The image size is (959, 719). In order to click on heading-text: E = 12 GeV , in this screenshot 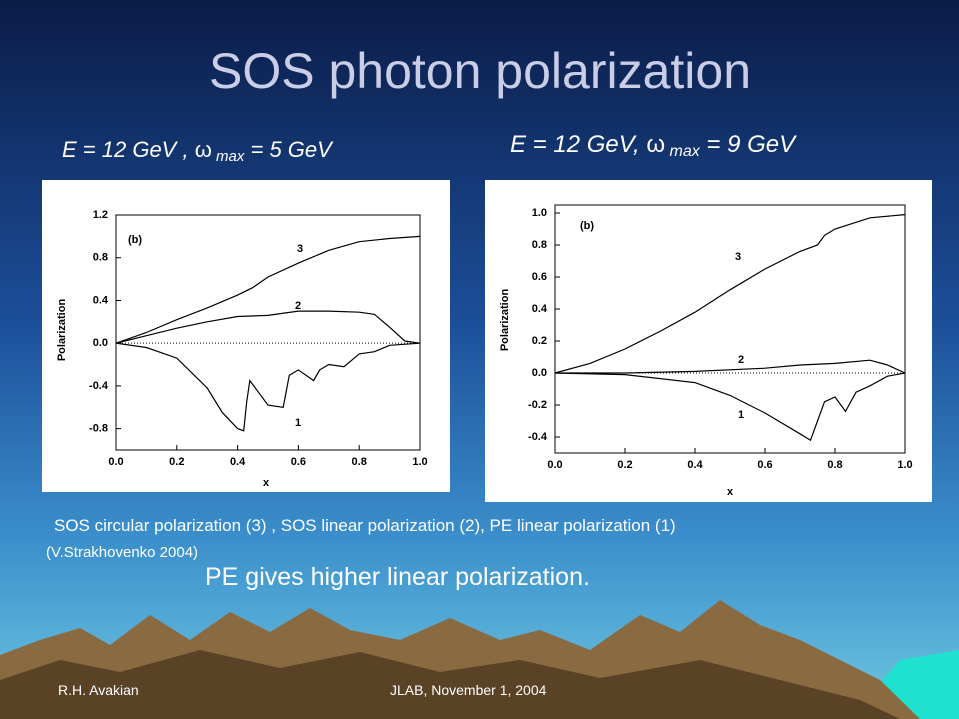, I will do `click(128, 149)`.